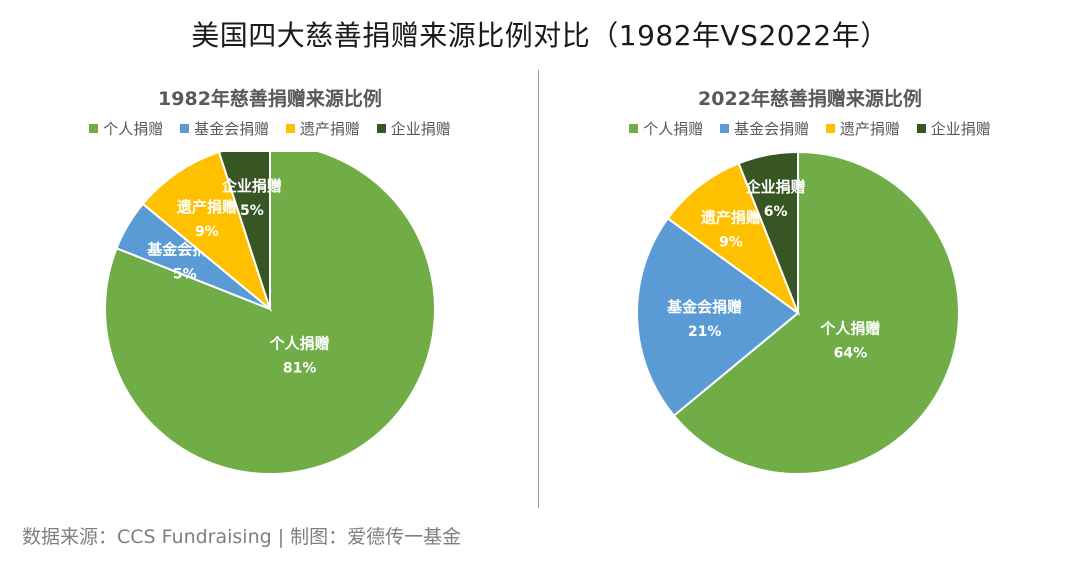 This screenshot has height=561, width=1080. What do you see at coordinates (718, 317) in the screenshot?
I see `pie-slice-foundation` at bounding box center [718, 317].